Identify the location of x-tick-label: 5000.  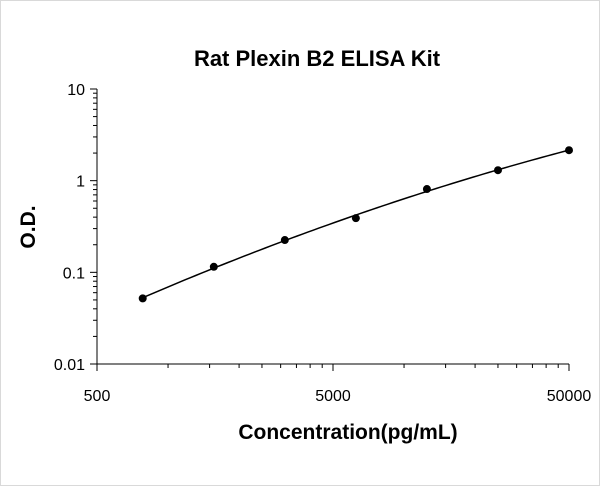
(333, 396).